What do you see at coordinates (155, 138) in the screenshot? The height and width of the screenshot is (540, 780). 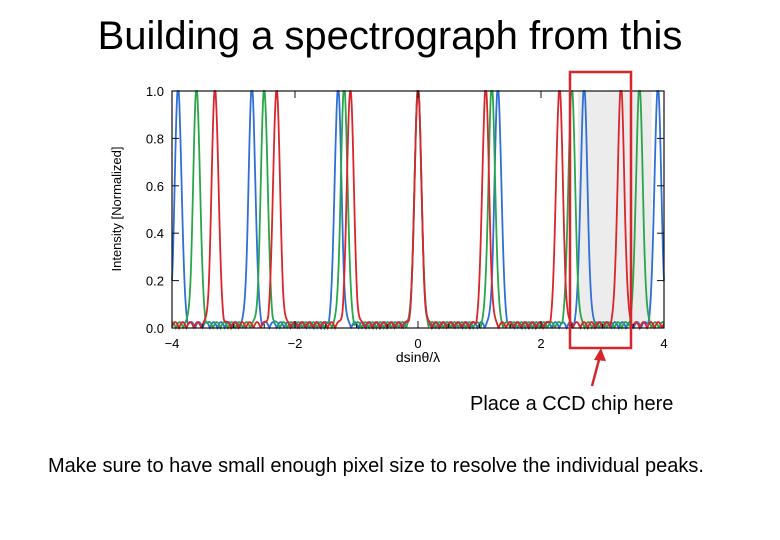 I see `y-tick-label: 0.8` at bounding box center [155, 138].